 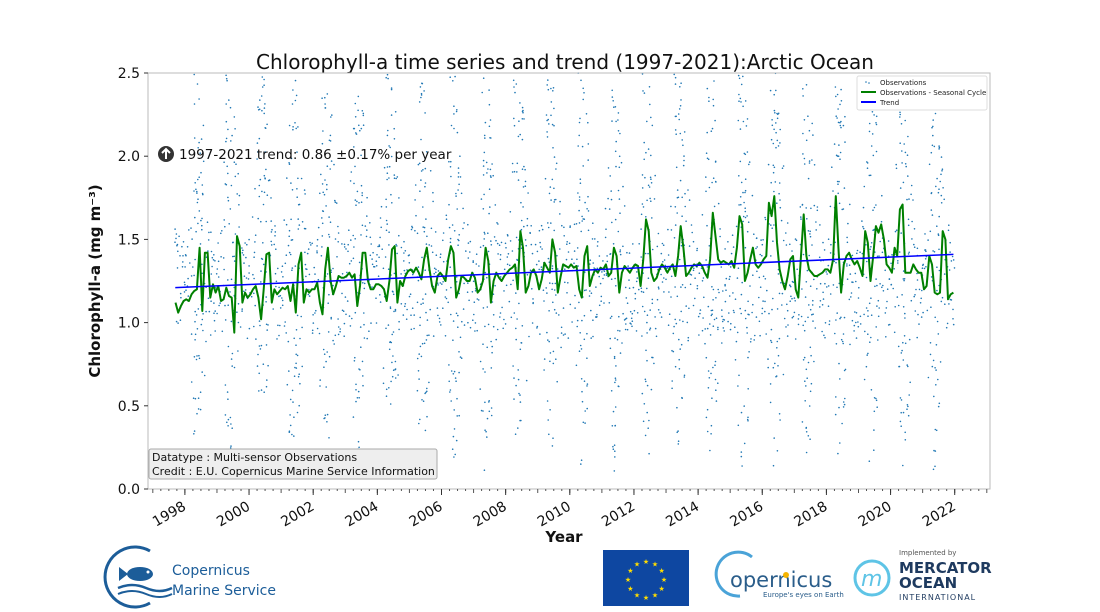 I want to click on x-tick-label: 2004, so click(x=361, y=515).